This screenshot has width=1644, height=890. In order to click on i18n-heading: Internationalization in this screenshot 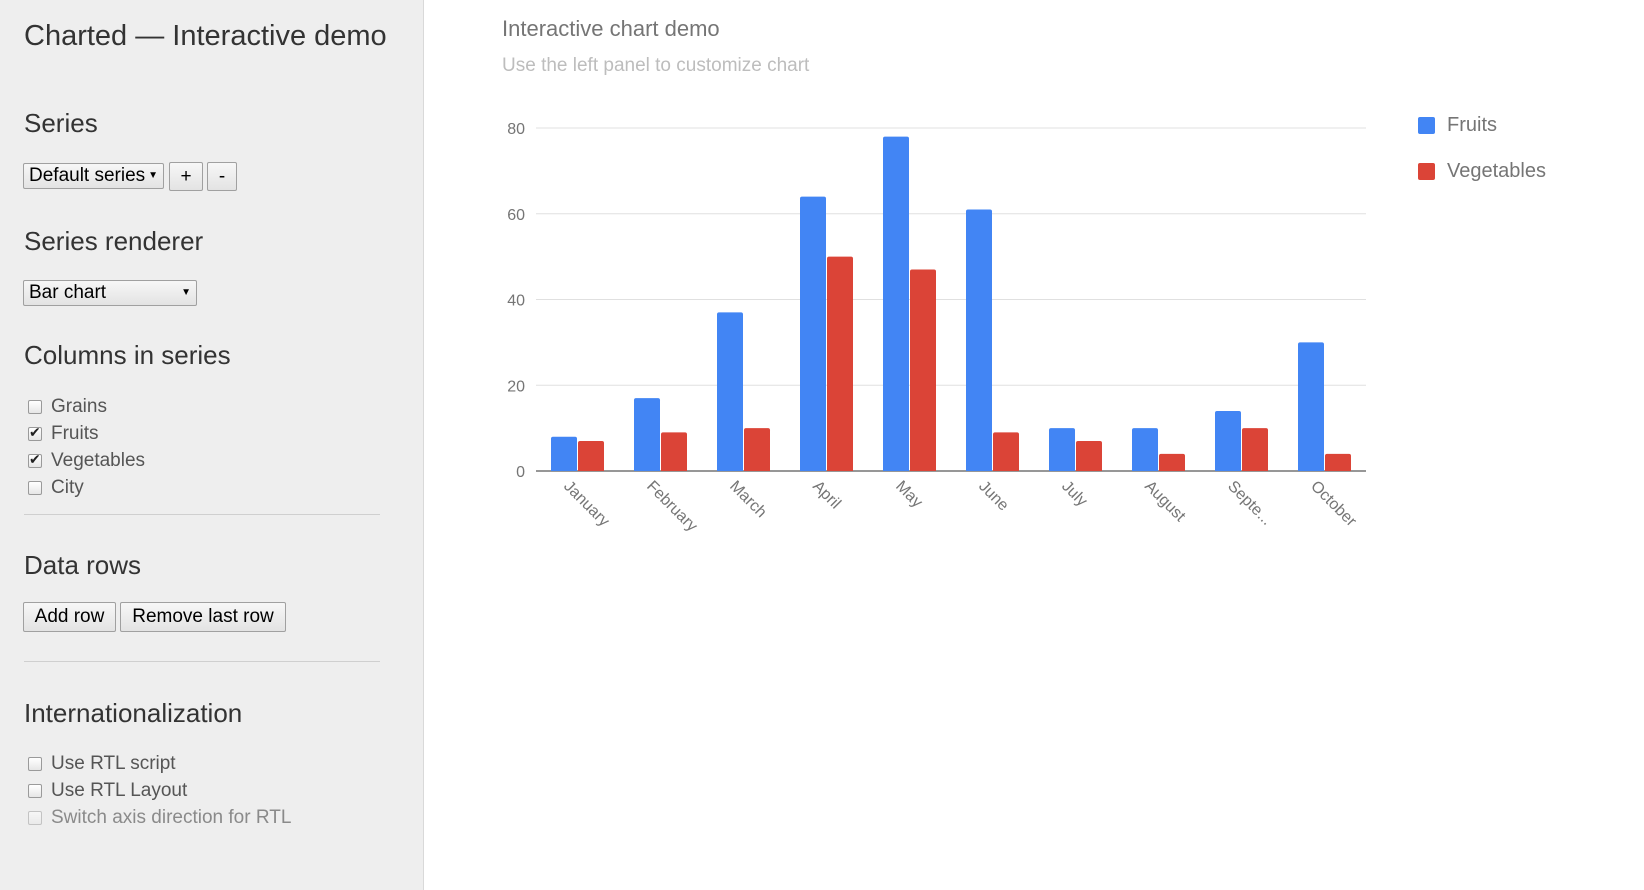, I will do `click(133, 713)`.